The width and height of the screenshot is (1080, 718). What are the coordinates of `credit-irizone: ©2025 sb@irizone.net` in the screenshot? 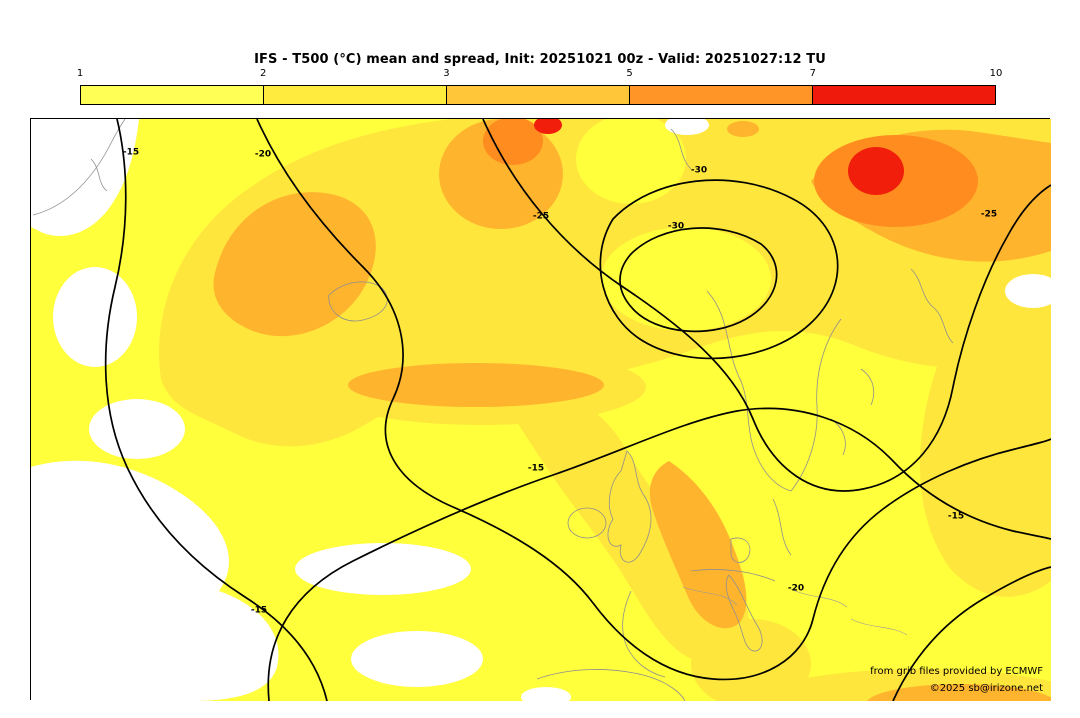 It's located at (986, 688).